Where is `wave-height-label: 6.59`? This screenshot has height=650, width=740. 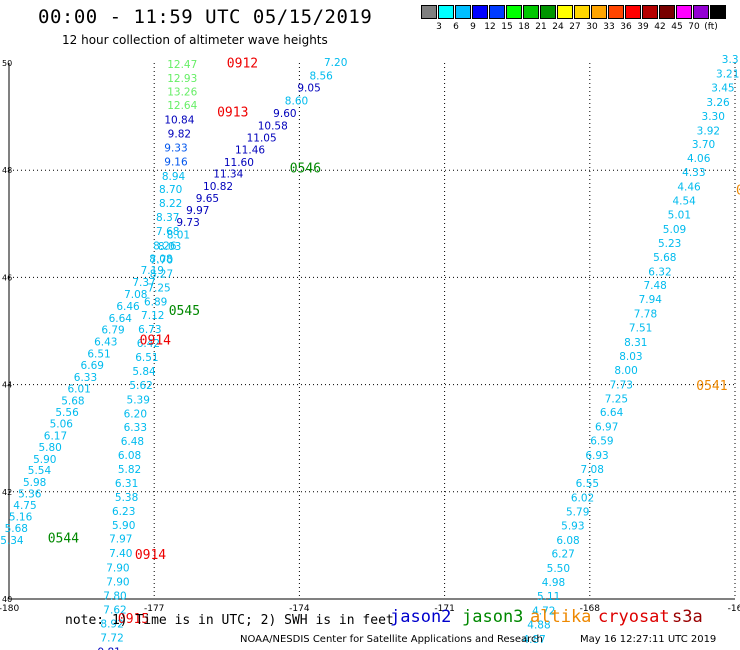 wave-height-label: 6.59 is located at coordinates (601, 442).